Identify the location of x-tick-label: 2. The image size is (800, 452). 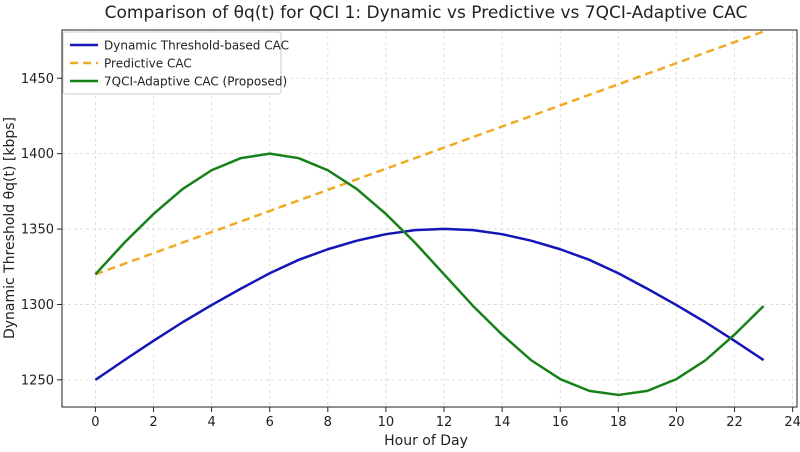
(153, 422).